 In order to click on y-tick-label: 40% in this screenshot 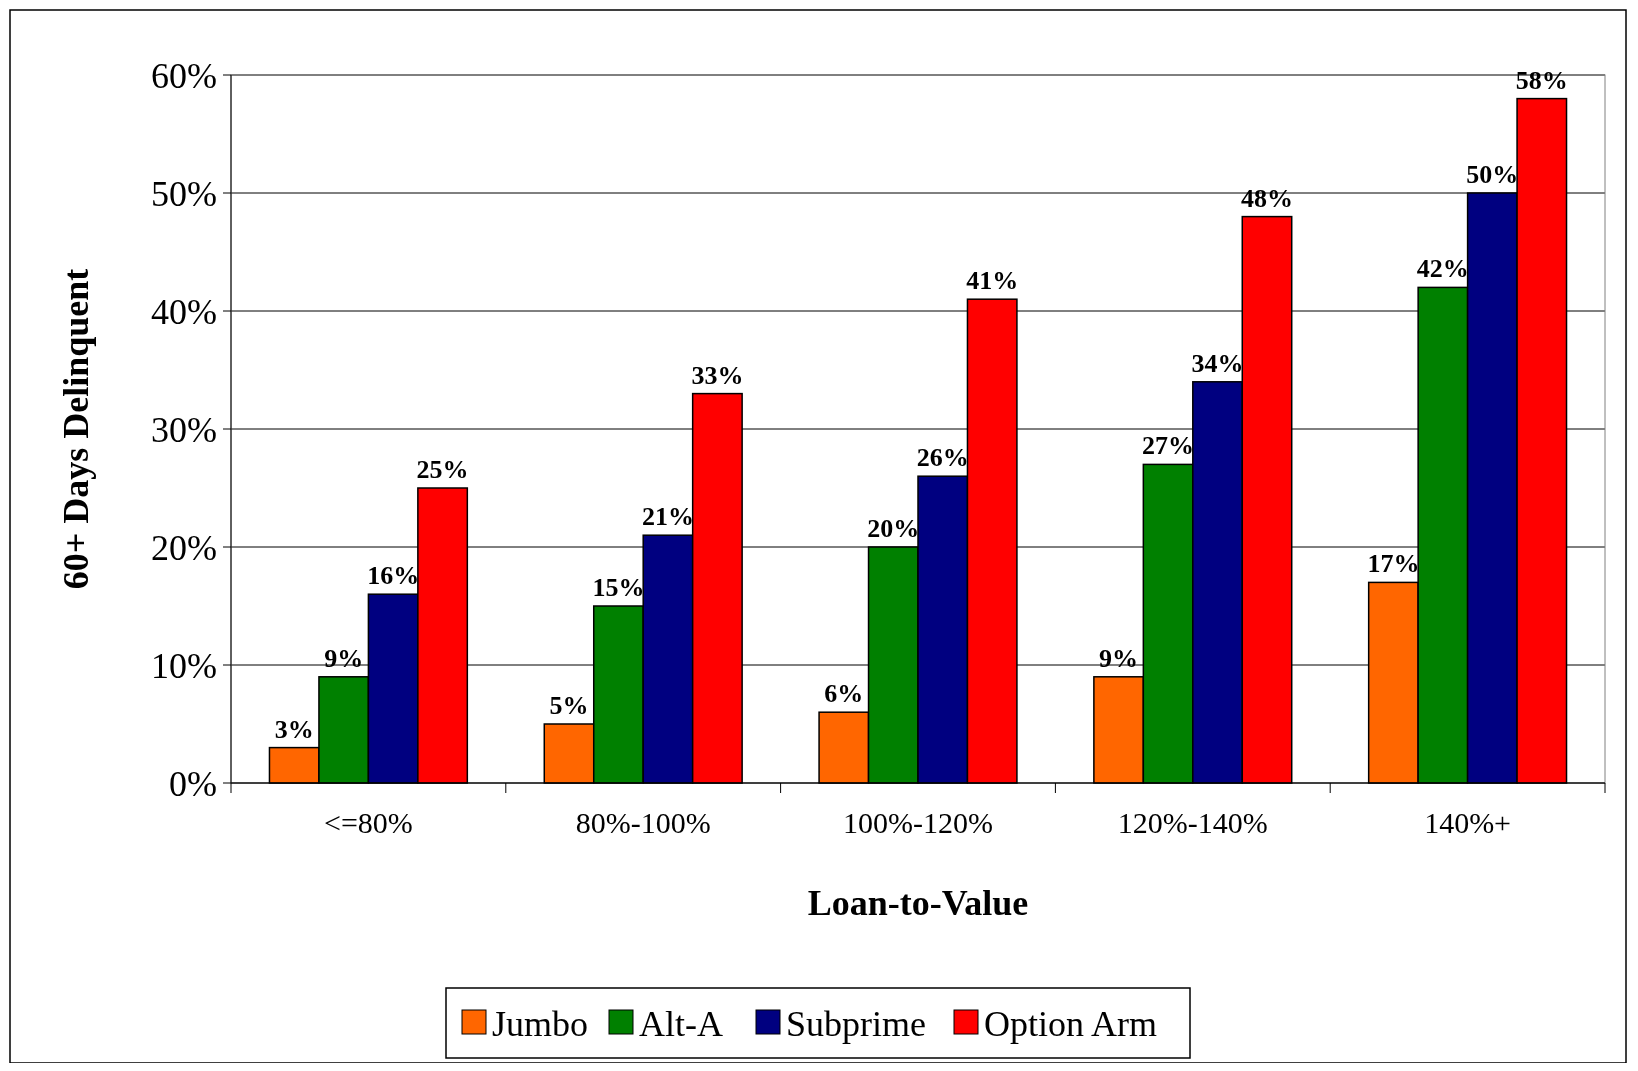, I will do `click(184, 311)`.